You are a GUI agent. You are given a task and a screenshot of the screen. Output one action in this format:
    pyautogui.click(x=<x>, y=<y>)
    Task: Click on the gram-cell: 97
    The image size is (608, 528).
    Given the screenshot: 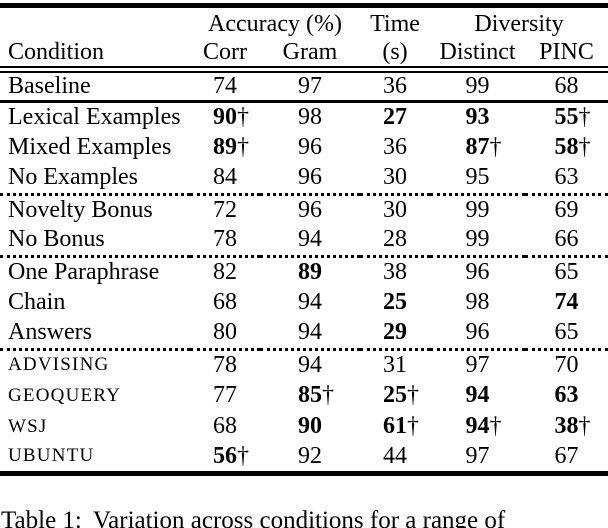 What is the action you would take?
    pyautogui.click(x=310, y=86)
    